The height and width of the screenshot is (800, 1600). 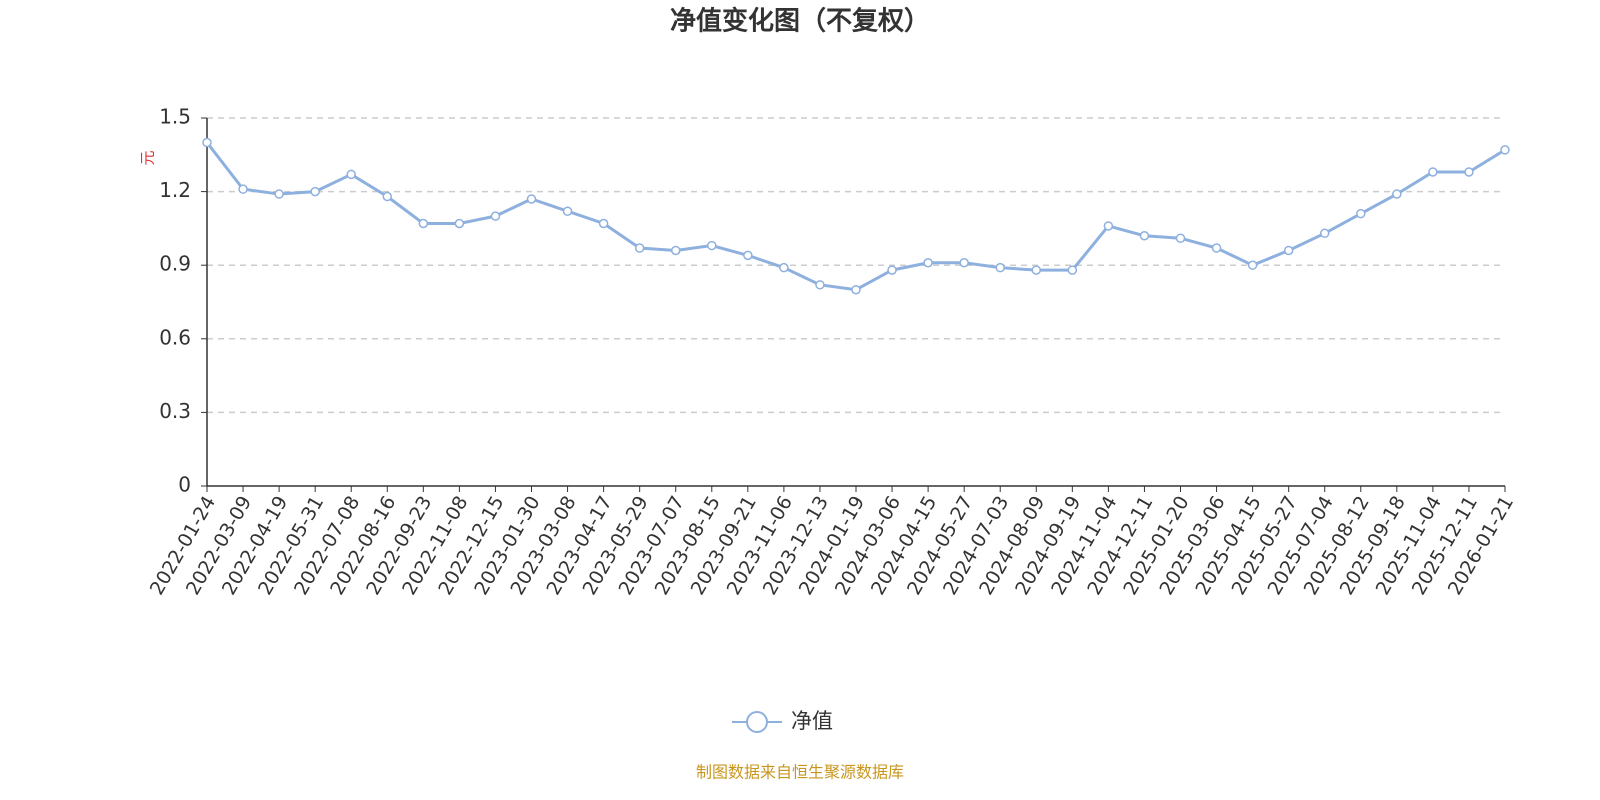 What do you see at coordinates (800, 21) in the screenshot?
I see `chart-title: 净值变化图（不复权）` at bounding box center [800, 21].